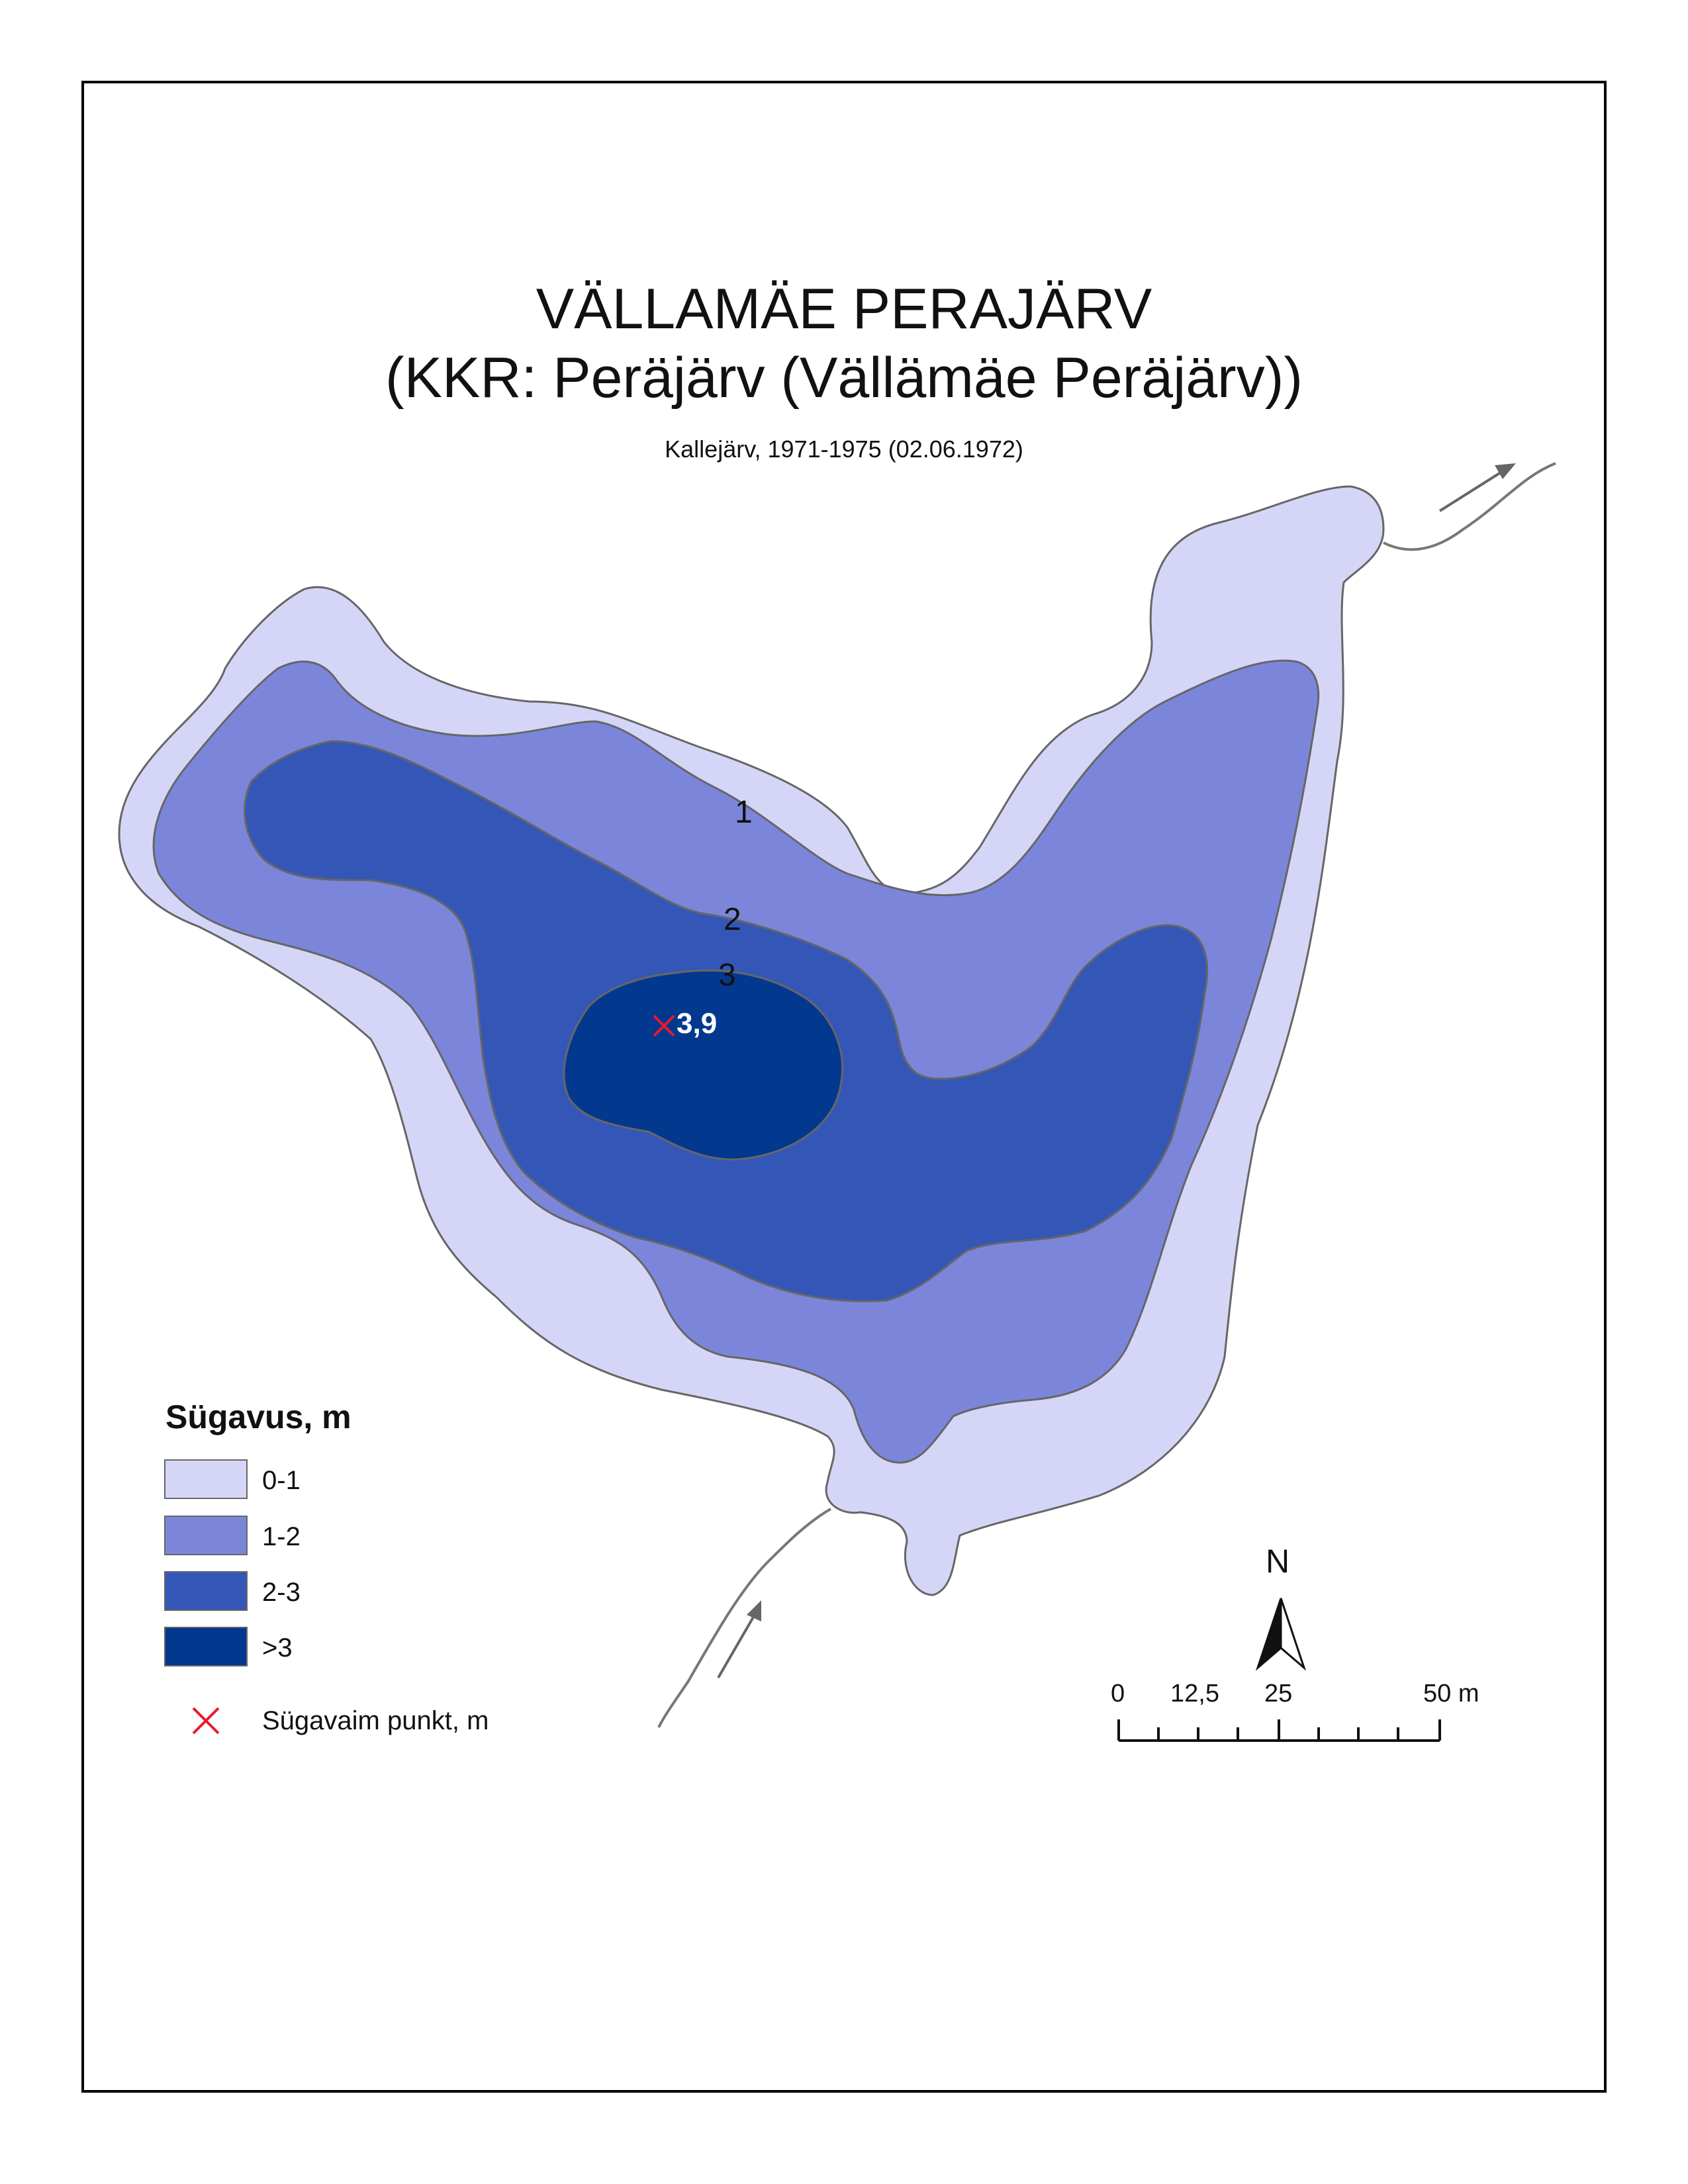  Describe the element at coordinates (664, 1026) in the screenshot. I see `deepest-point-marker-icon` at that location.